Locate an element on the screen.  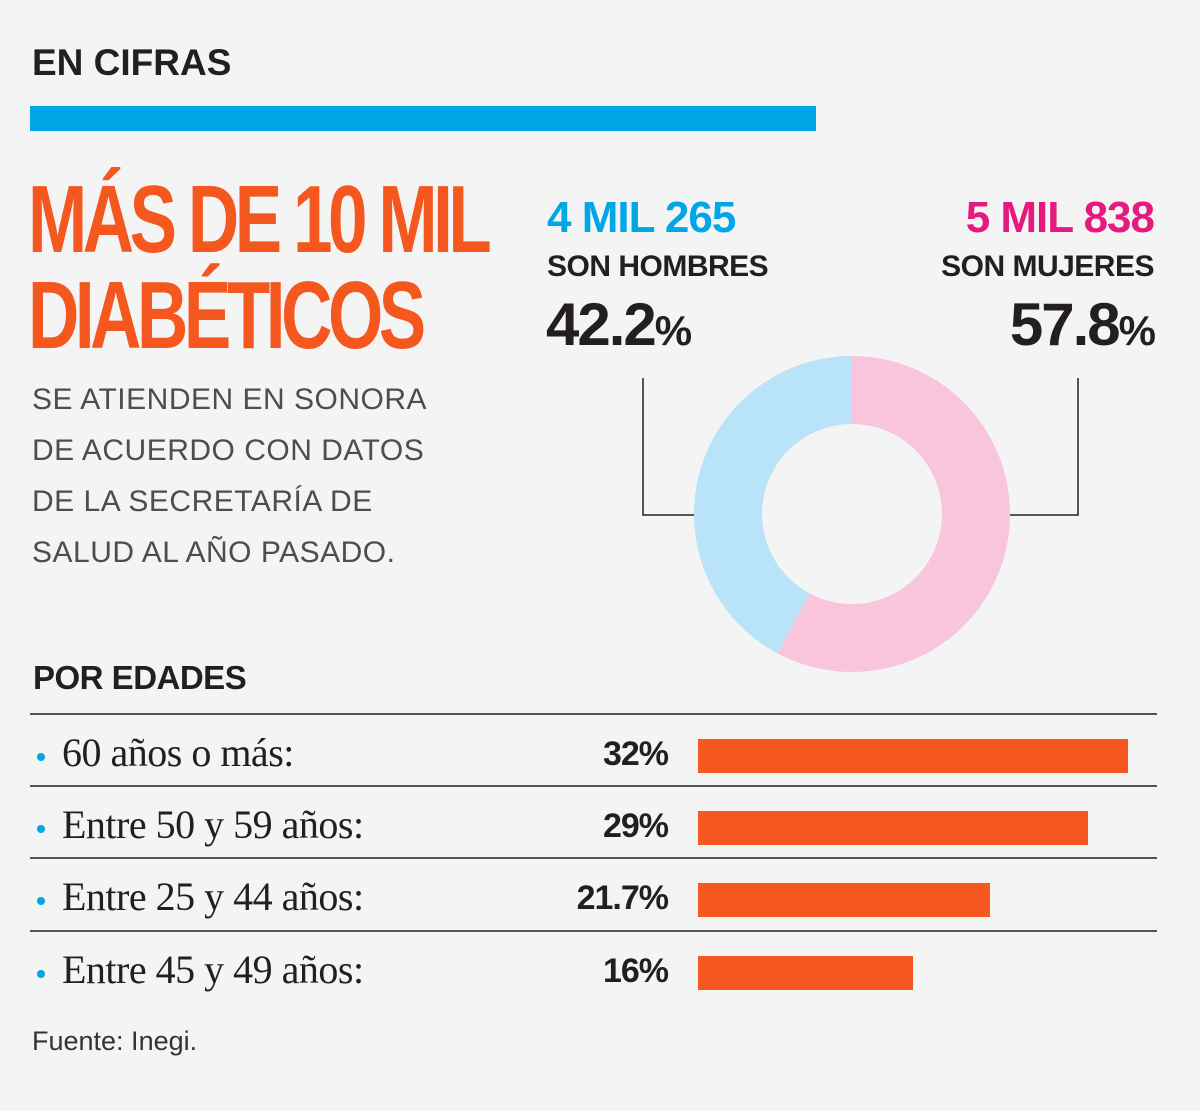
women-percentage: 57.8% is located at coordinates (1082, 324).